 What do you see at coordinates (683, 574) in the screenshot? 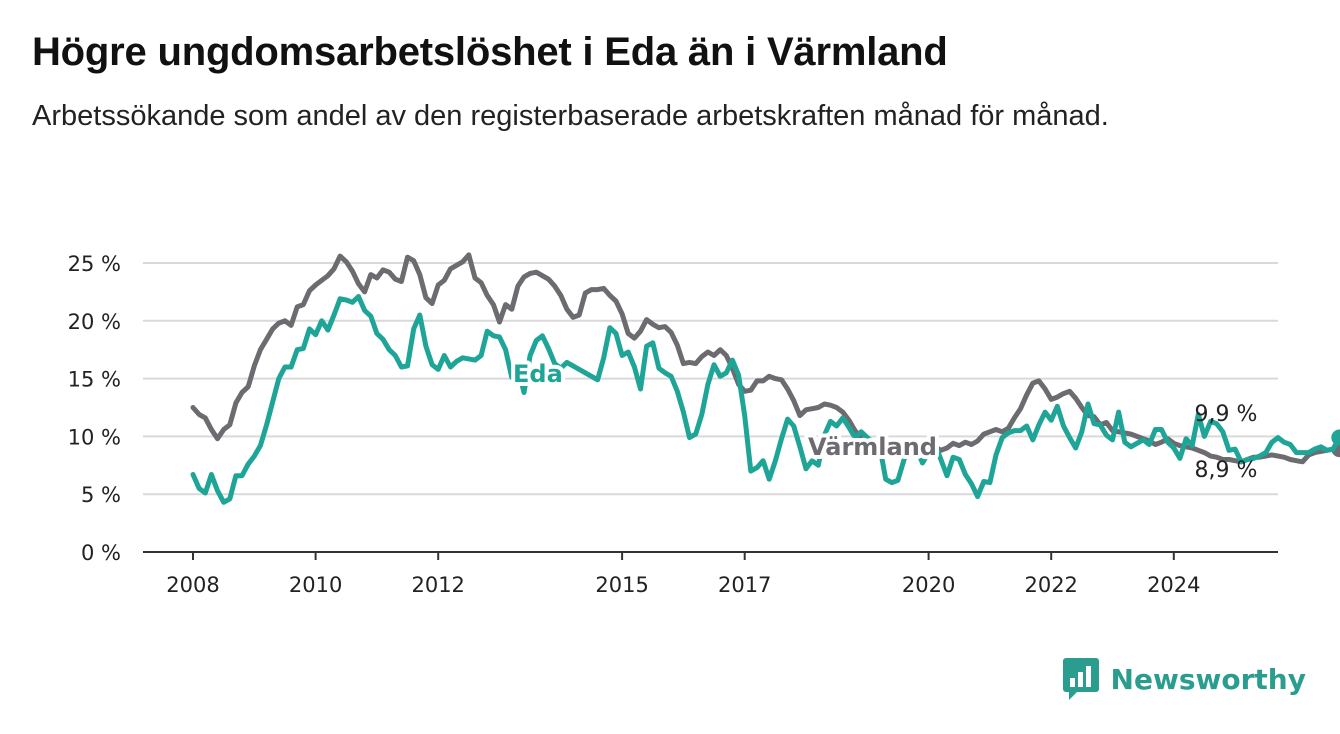
I see `x-axis-ticks: 2008 2010 2012 2015 2017 2020 2022 2024` at bounding box center [683, 574].